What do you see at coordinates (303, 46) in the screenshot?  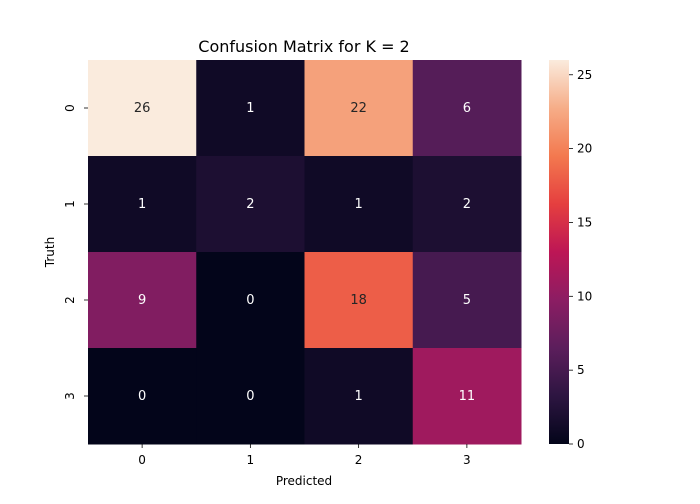 I see `chart-title: Confusion Matrix for K = 2` at bounding box center [303, 46].